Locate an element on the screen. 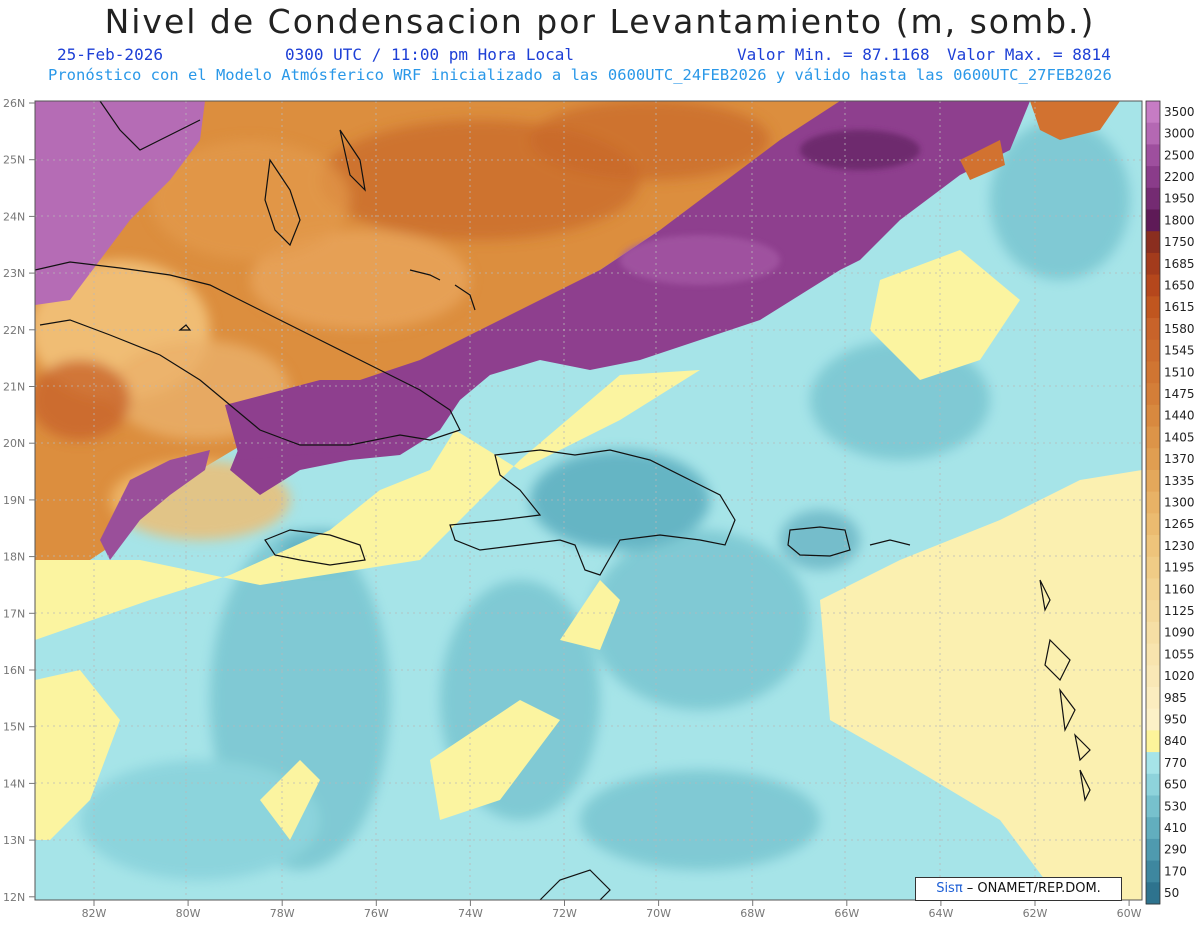  lat-label: 16N is located at coordinates (14, 670).